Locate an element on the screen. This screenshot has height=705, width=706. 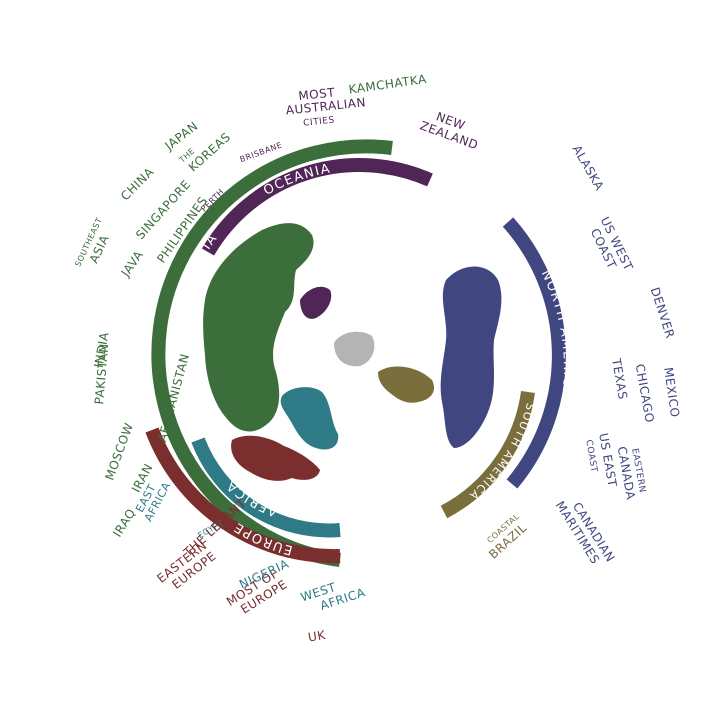
canadian-maritimes-label: CANADIAN MARITIMES is located at coordinates (586, 533).